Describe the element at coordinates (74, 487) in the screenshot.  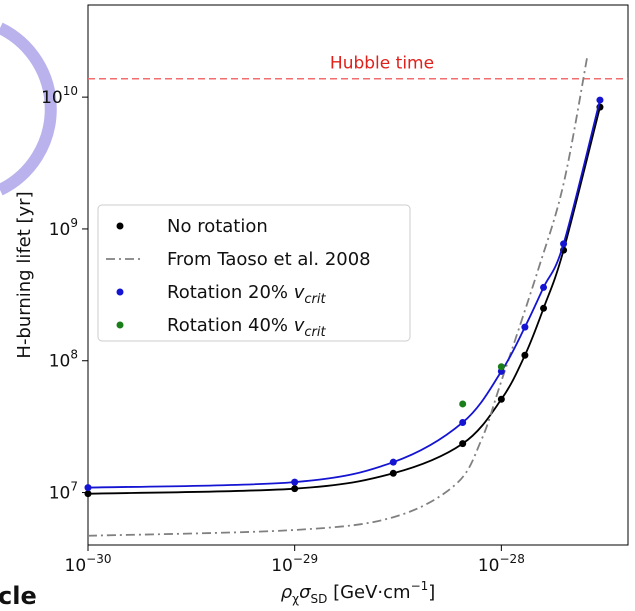
I see `tick-exponent: 7` at that location.